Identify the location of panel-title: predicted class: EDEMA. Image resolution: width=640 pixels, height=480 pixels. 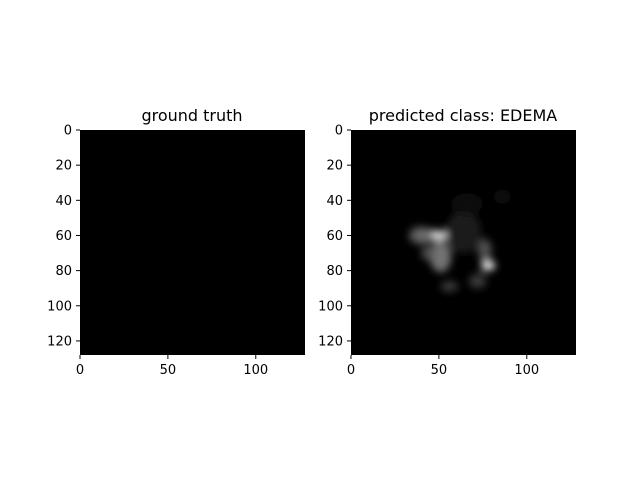
(463, 115).